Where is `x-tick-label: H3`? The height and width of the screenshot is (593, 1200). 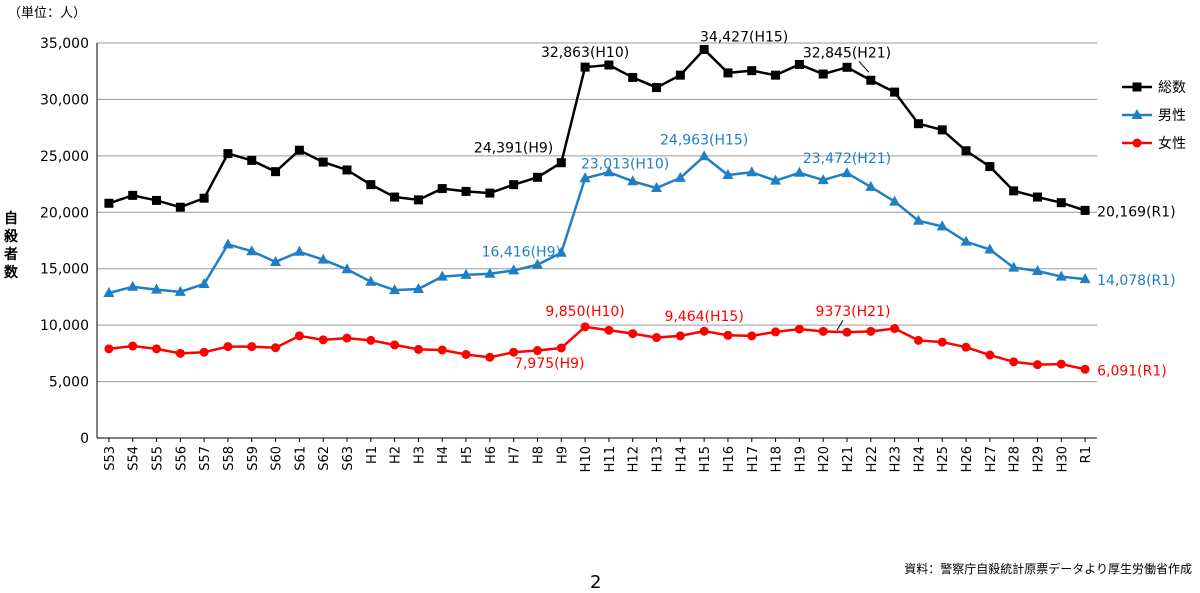
x-tick-label: H3 is located at coordinates (419, 455).